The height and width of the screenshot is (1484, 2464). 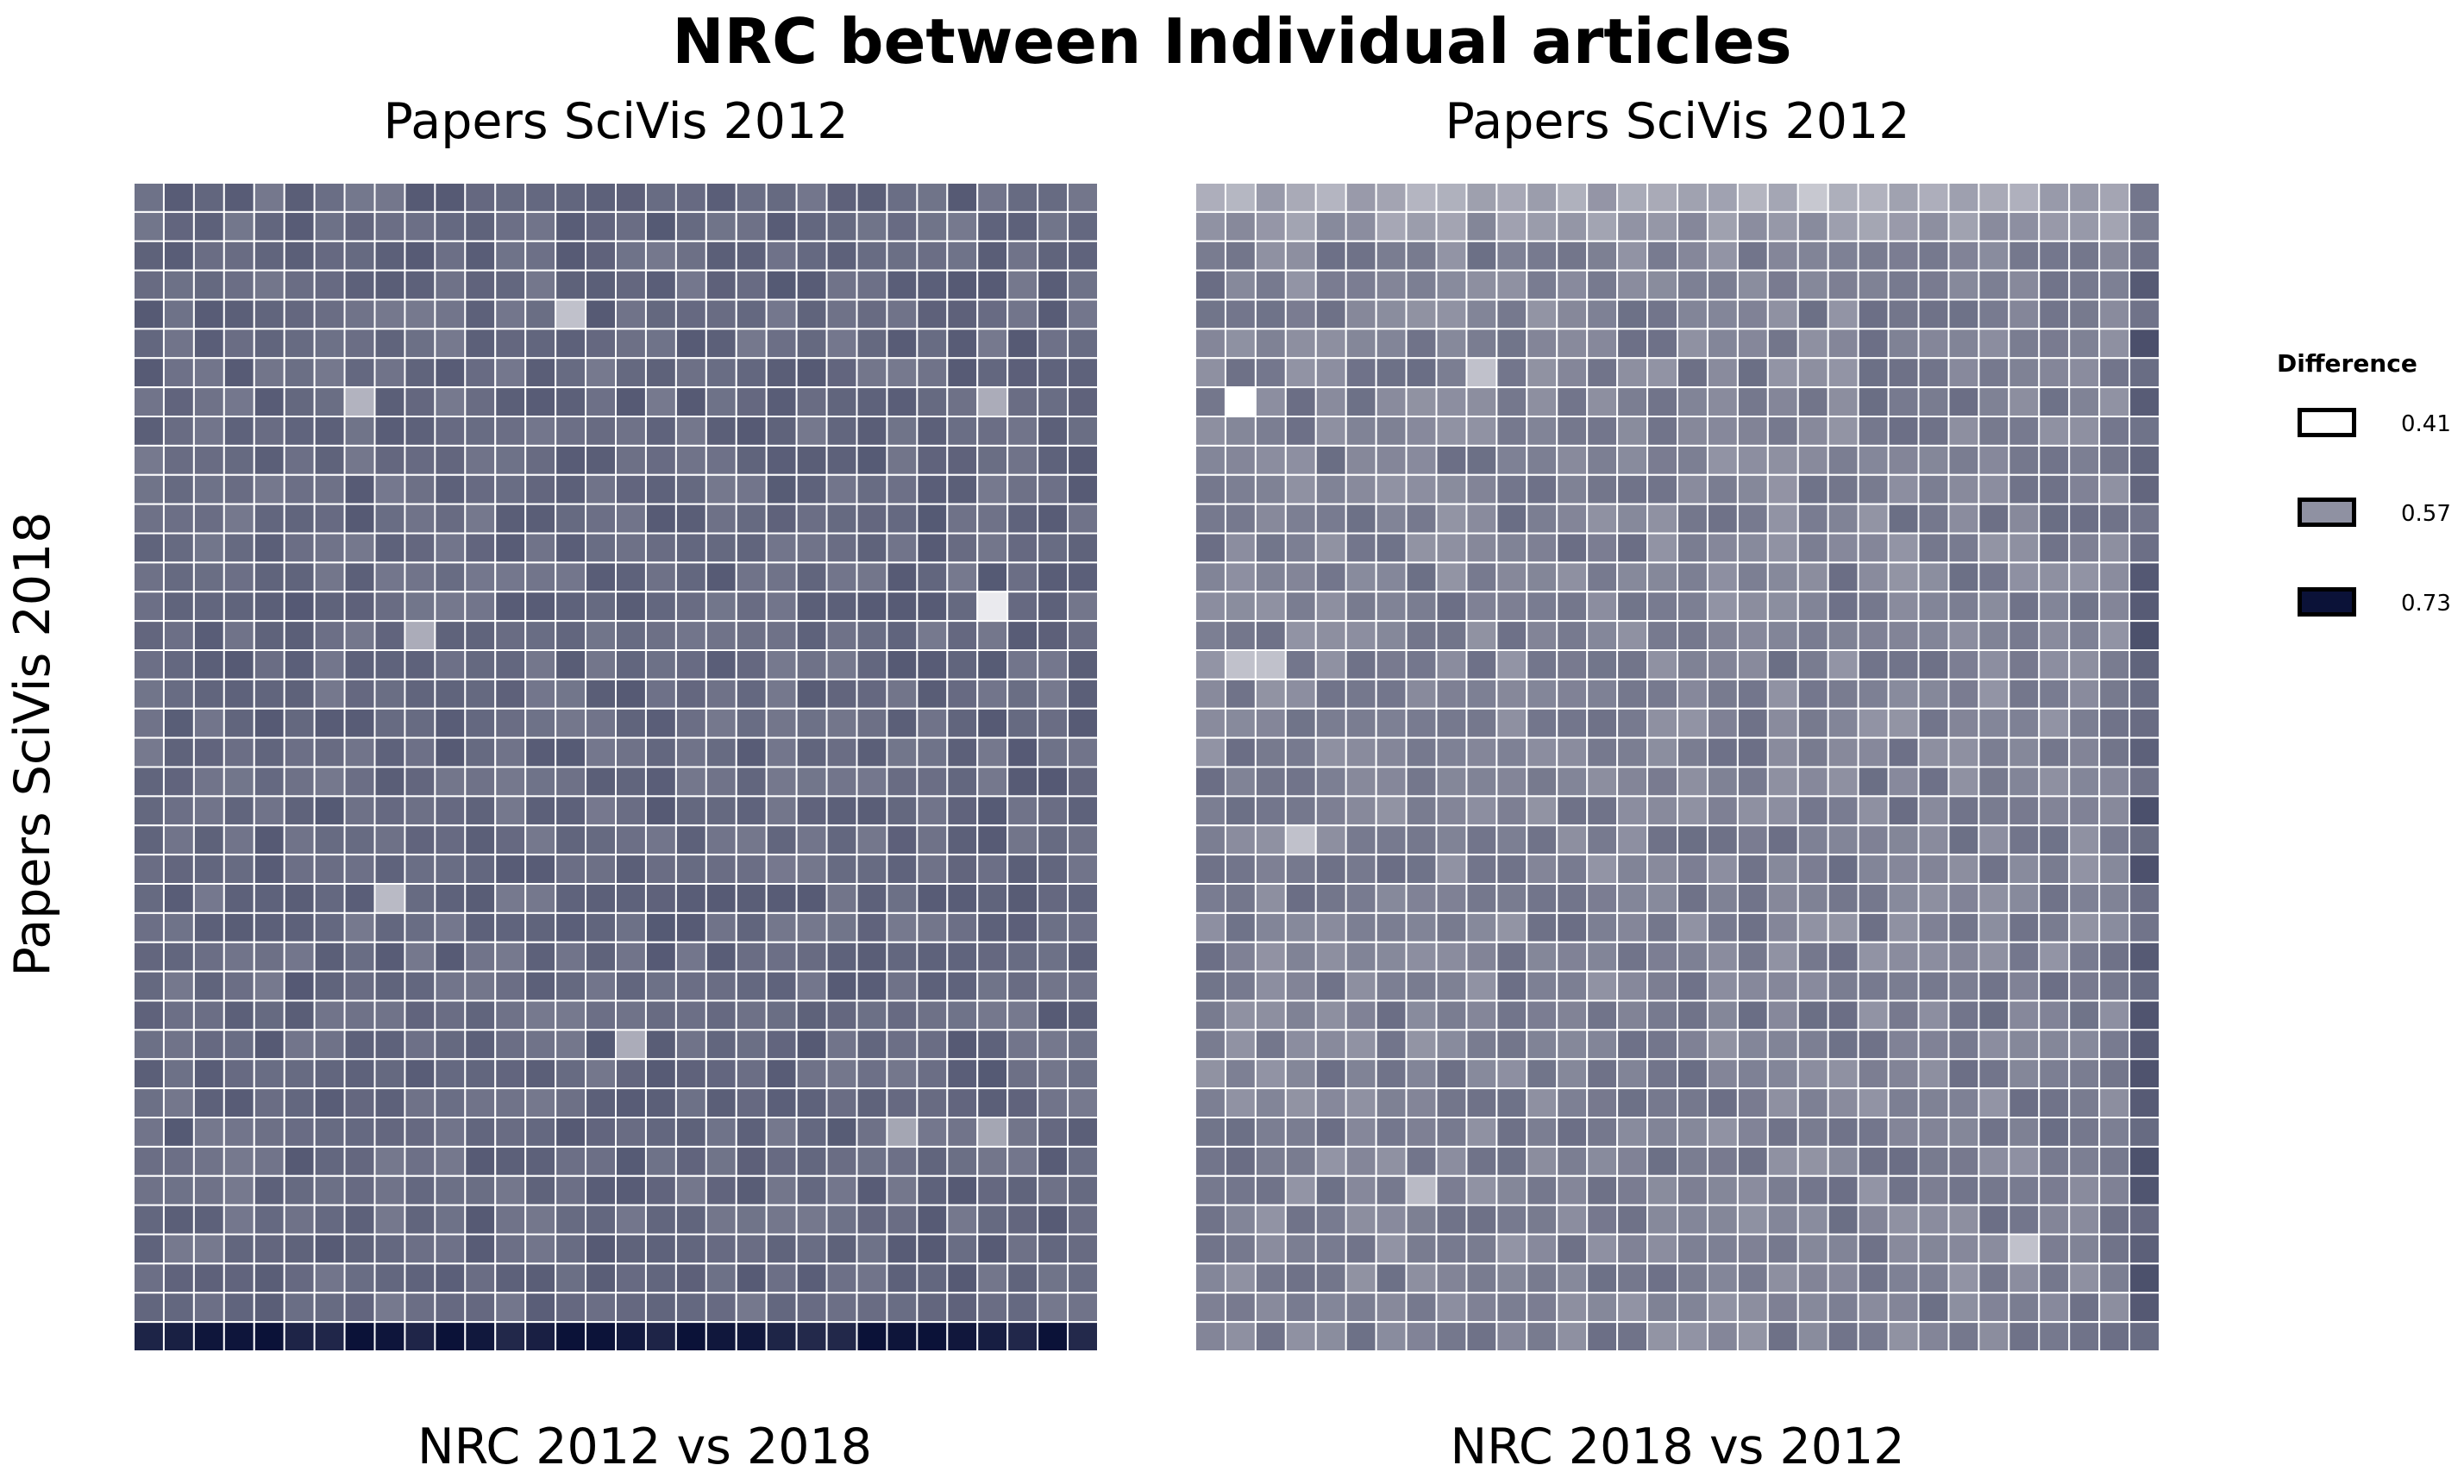 I want to click on legend-label-high: 0.73, so click(x=2426, y=604).